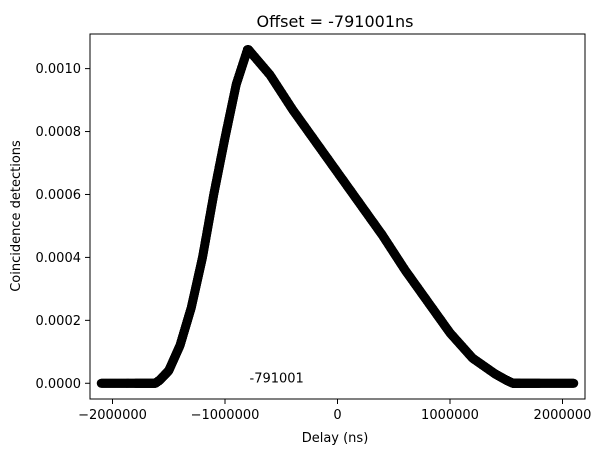 The image size is (593, 455). What do you see at coordinates (337, 415) in the screenshot?
I see `x-tick-label: 0` at bounding box center [337, 415].